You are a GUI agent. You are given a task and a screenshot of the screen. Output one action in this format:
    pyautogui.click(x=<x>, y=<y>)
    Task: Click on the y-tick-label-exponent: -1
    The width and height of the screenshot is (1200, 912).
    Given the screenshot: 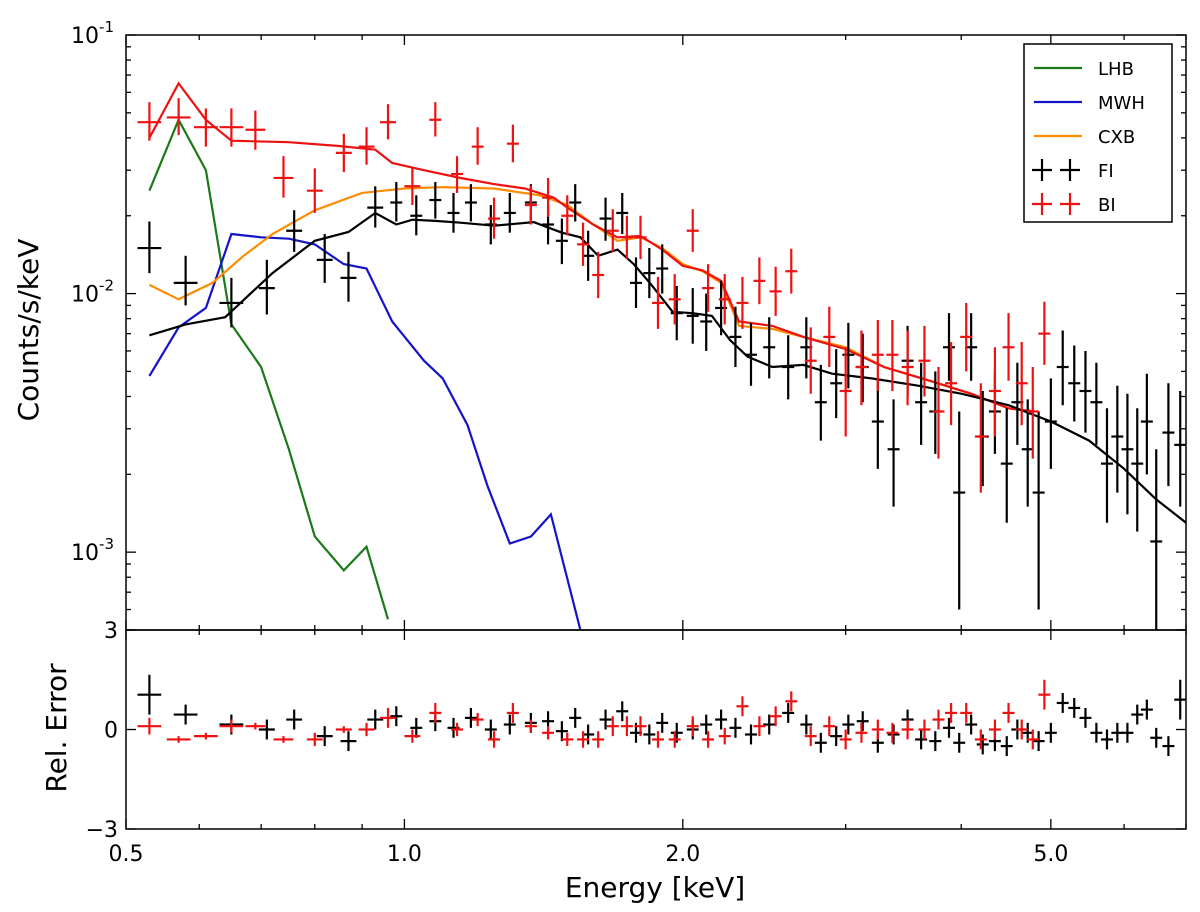 What is the action you would take?
    pyautogui.click(x=106, y=27)
    